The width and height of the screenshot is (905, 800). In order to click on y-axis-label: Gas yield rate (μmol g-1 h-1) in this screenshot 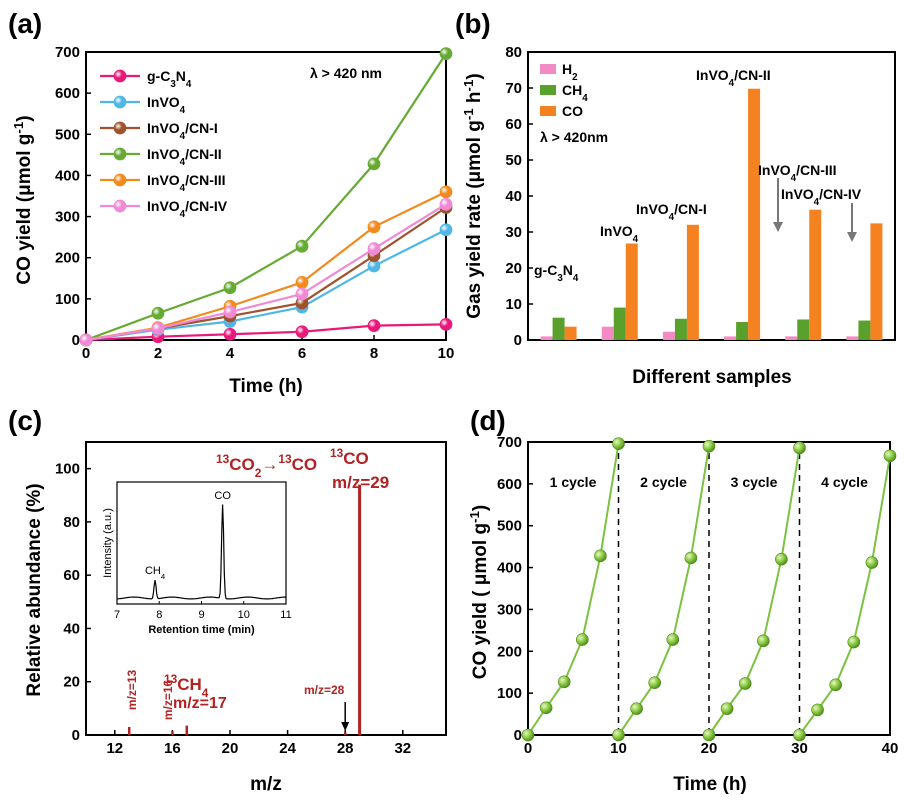, I will do `click(473, 195)`.